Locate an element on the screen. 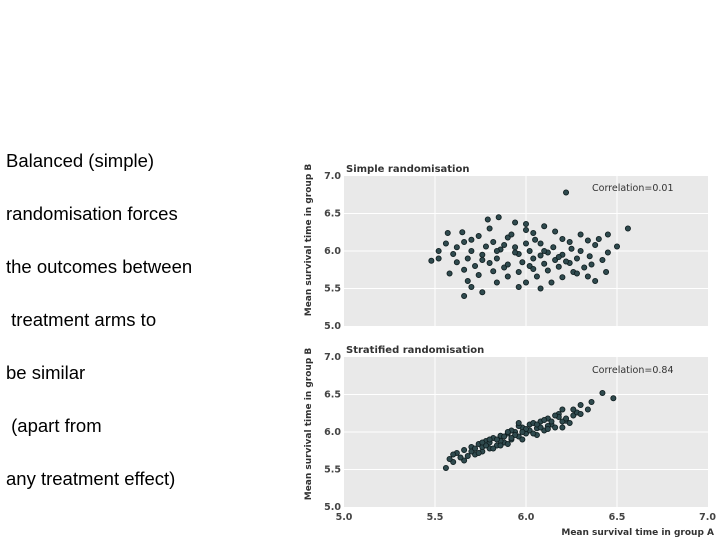 The image size is (720, 540). x-axis-label: Mean survival time in group A is located at coordinates (637, 533).